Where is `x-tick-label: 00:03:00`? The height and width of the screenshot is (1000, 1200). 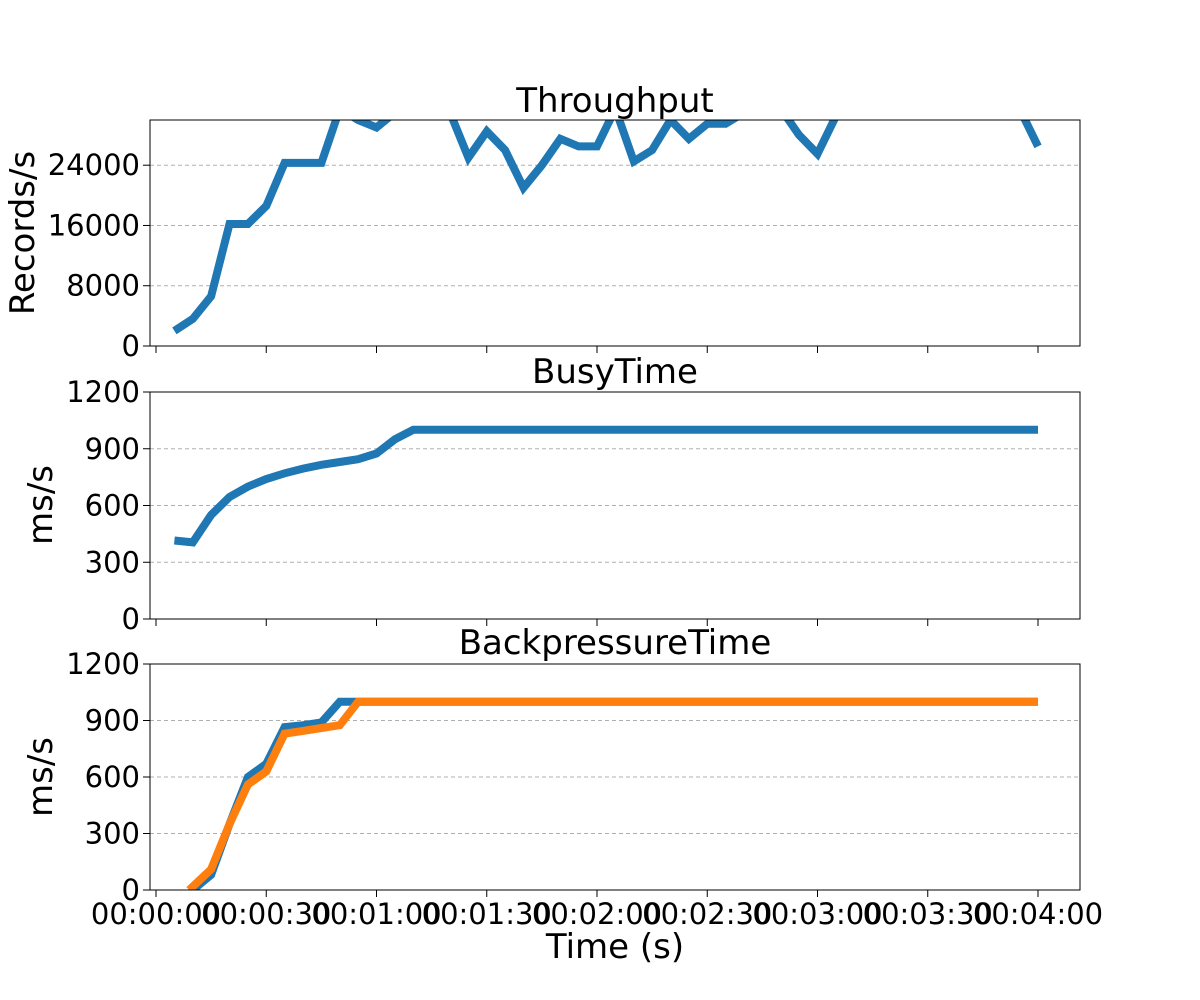 x-tick-label: 00:03:00 is located at coordinates (817, 914).